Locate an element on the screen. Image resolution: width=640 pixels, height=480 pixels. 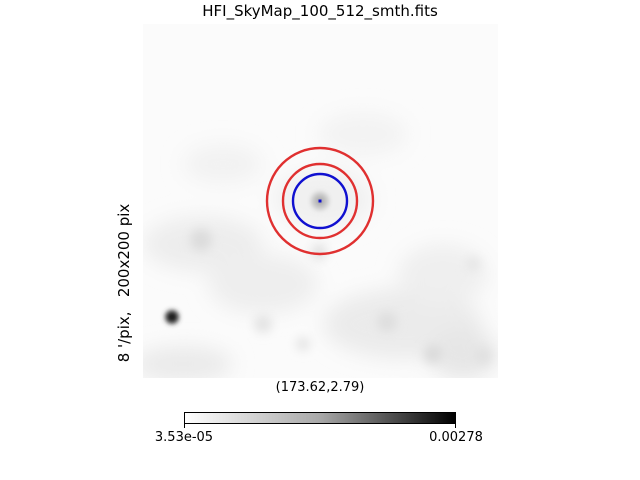
center-coordinates: (173.62,2.79) is located at coordinates (320, 387).